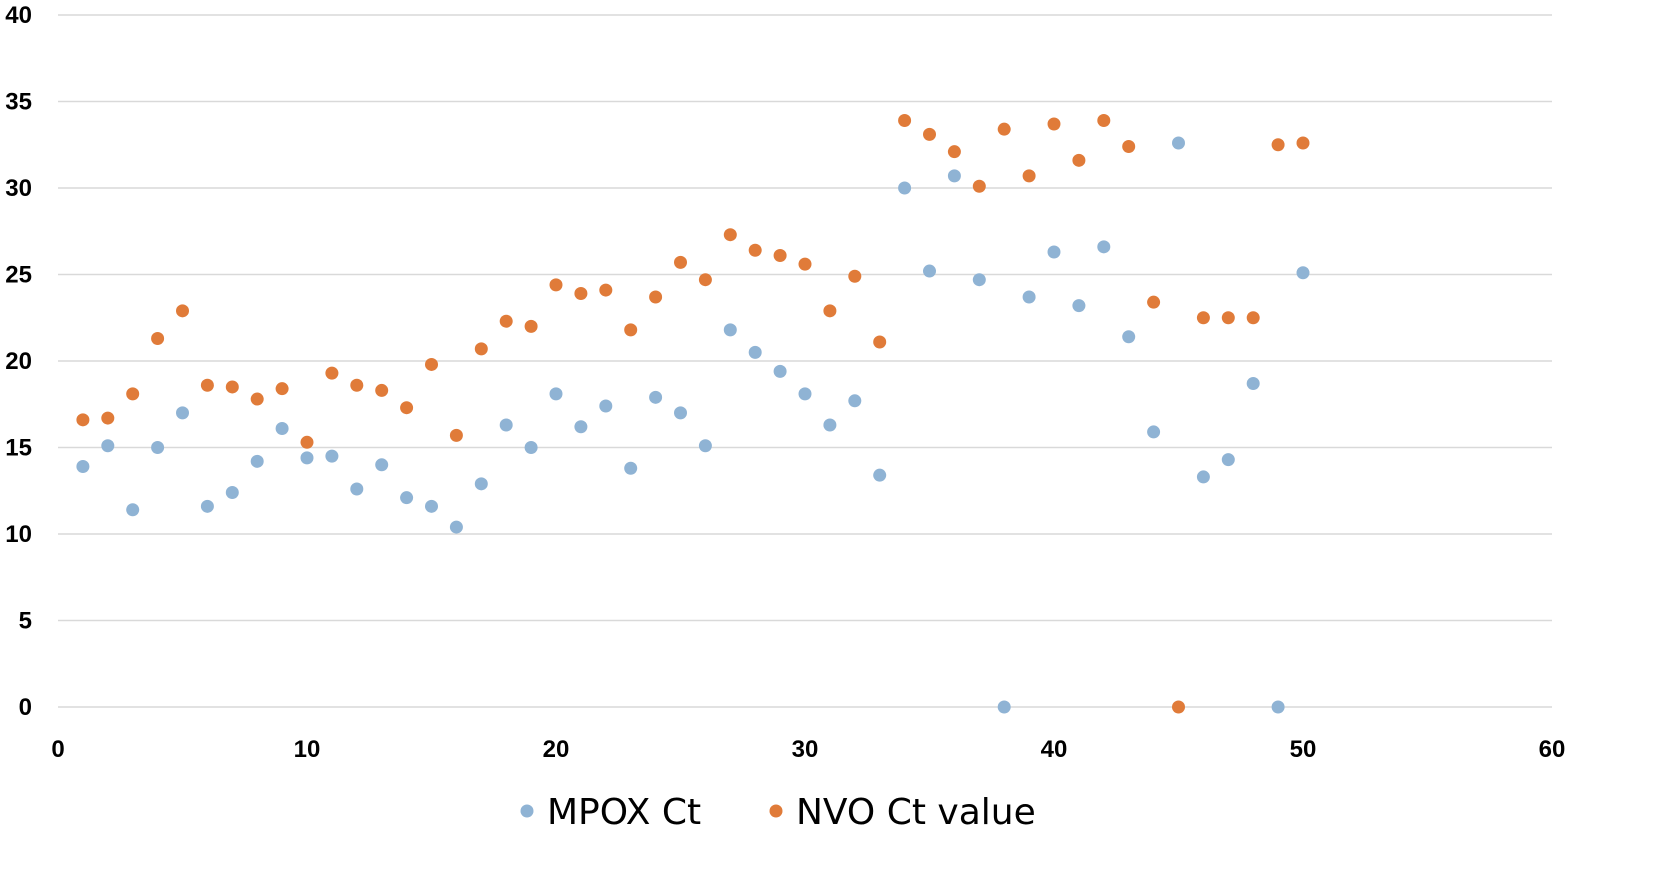  Describe the element at coordinates (624, 812) in the screenshot. I see `legend-label: MPOX Ct` at that location.